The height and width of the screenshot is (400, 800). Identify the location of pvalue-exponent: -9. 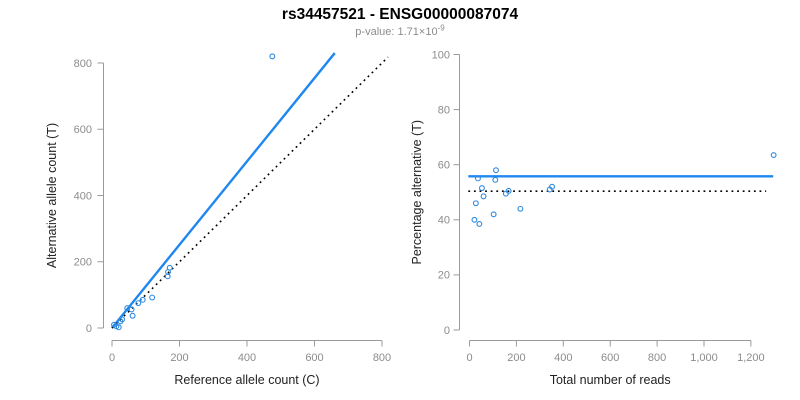
(441, 28).